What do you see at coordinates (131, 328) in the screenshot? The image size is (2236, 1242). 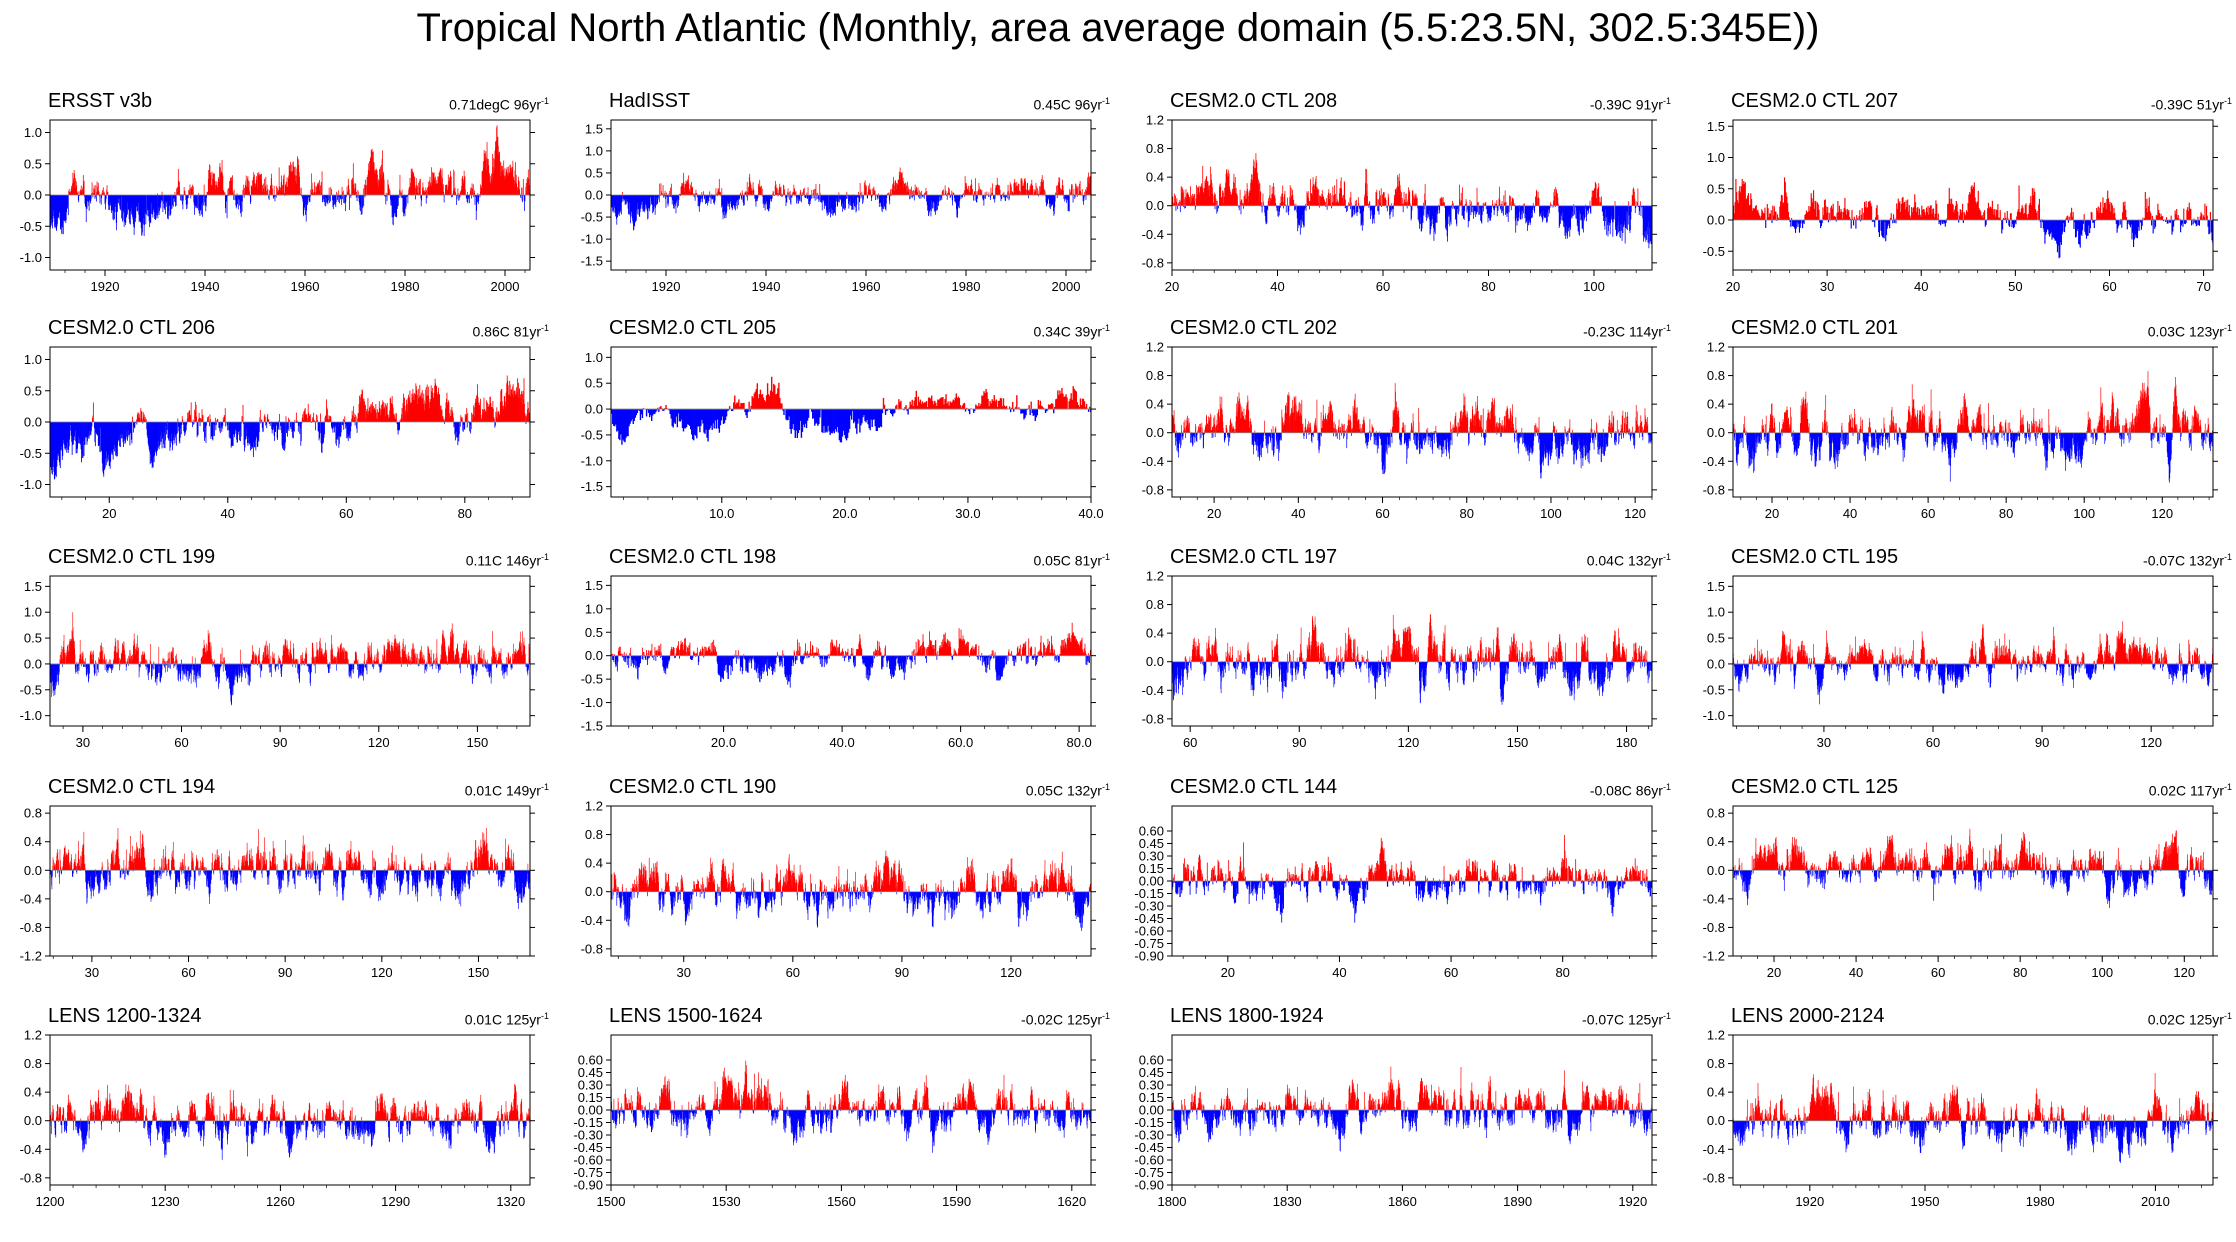 I see `panel-title: CESM2.0 CTL 206` at bounding box center [131, 328].